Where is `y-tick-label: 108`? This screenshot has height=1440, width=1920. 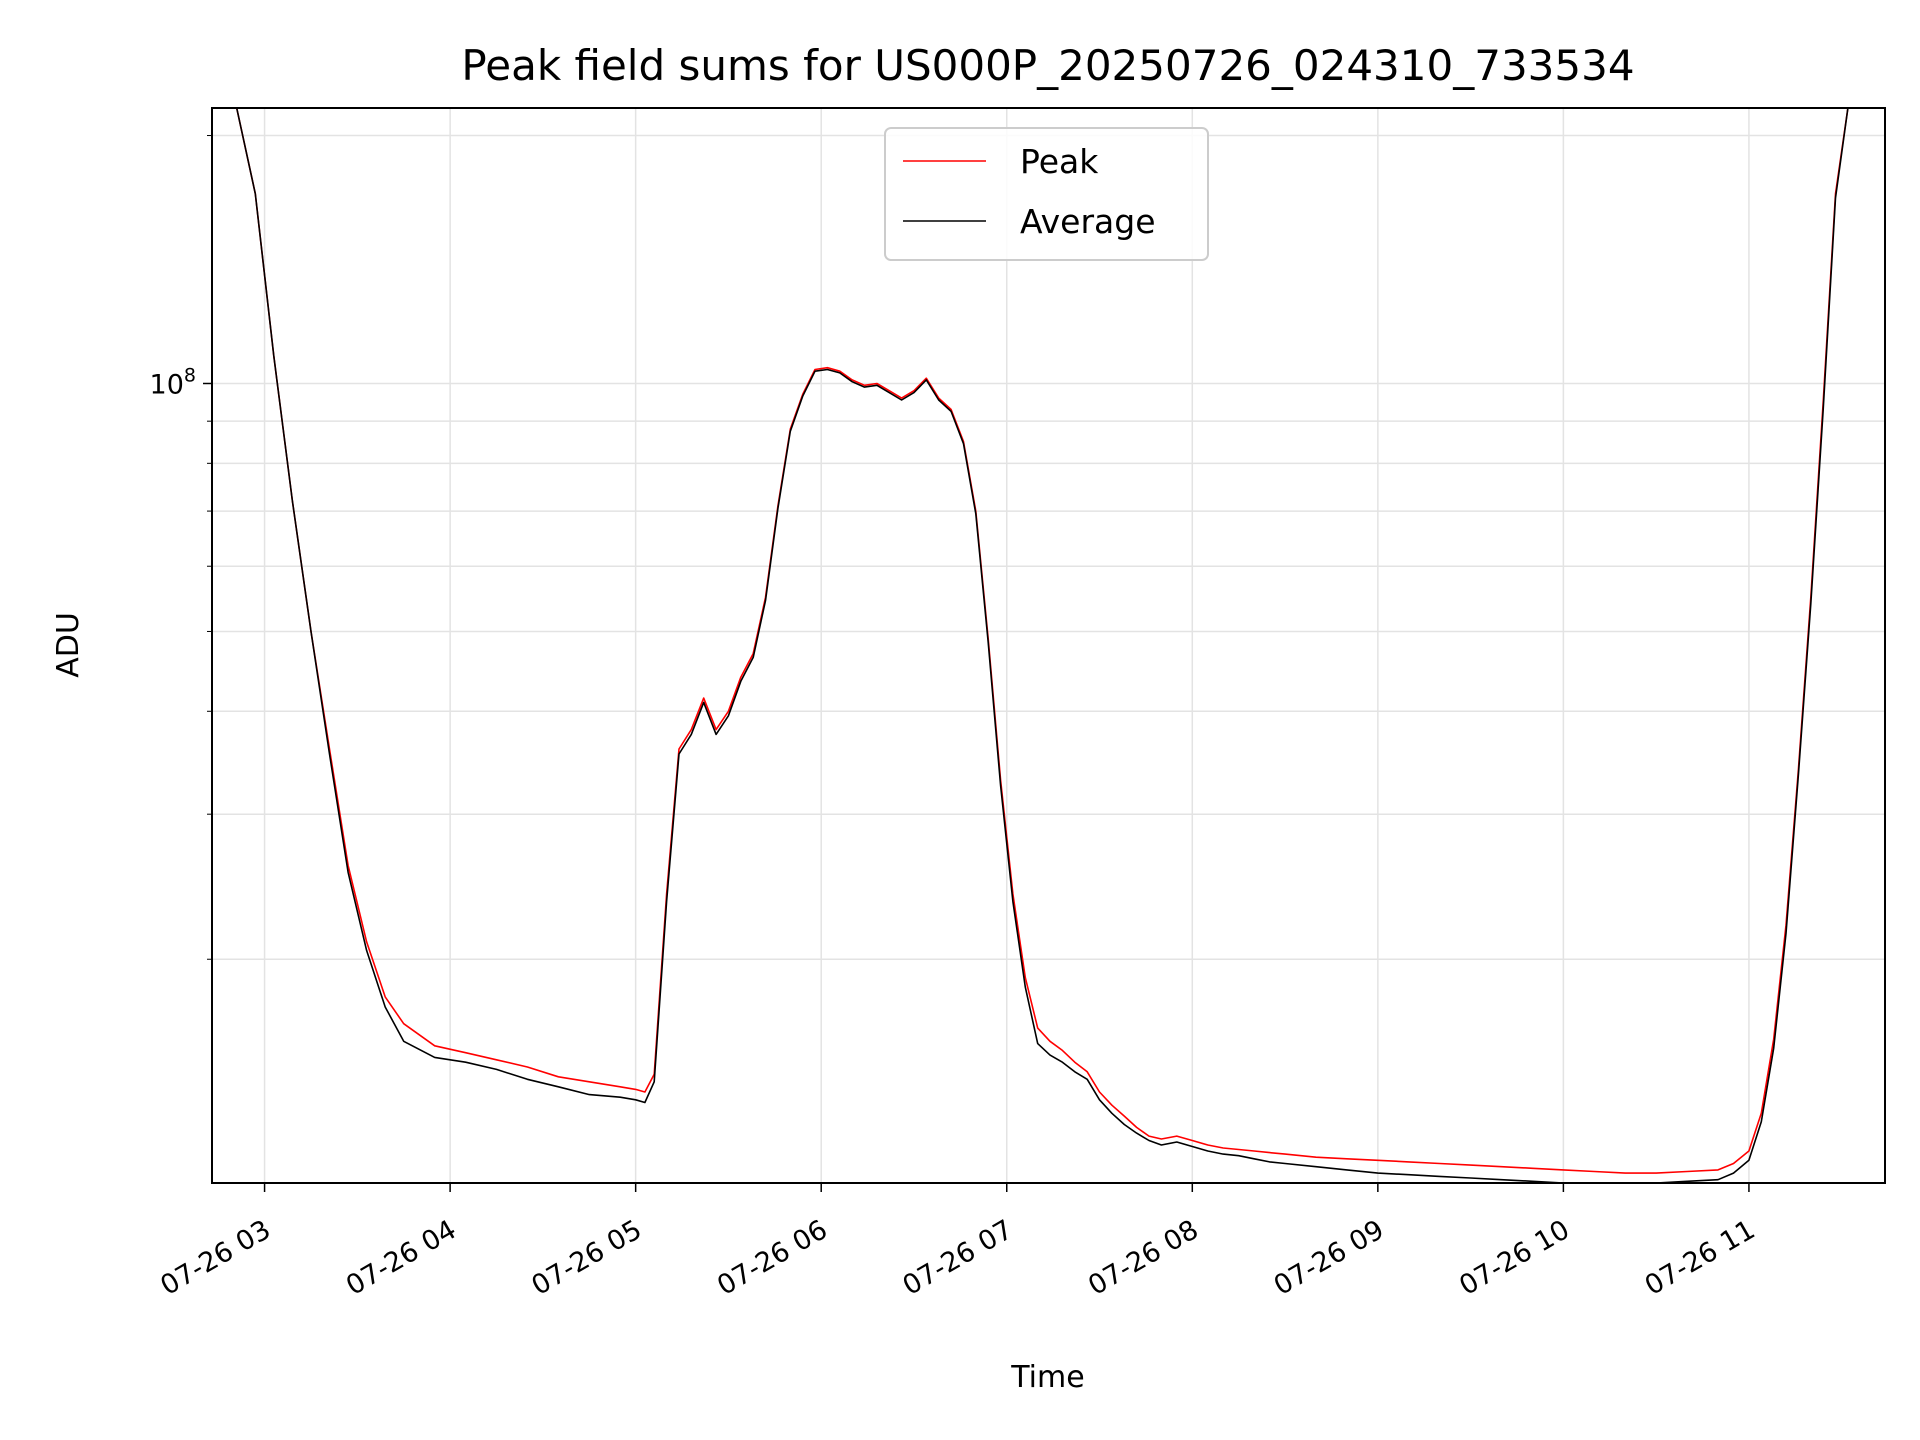 y-tick-label: 108 is located at coordinates (173, 382).